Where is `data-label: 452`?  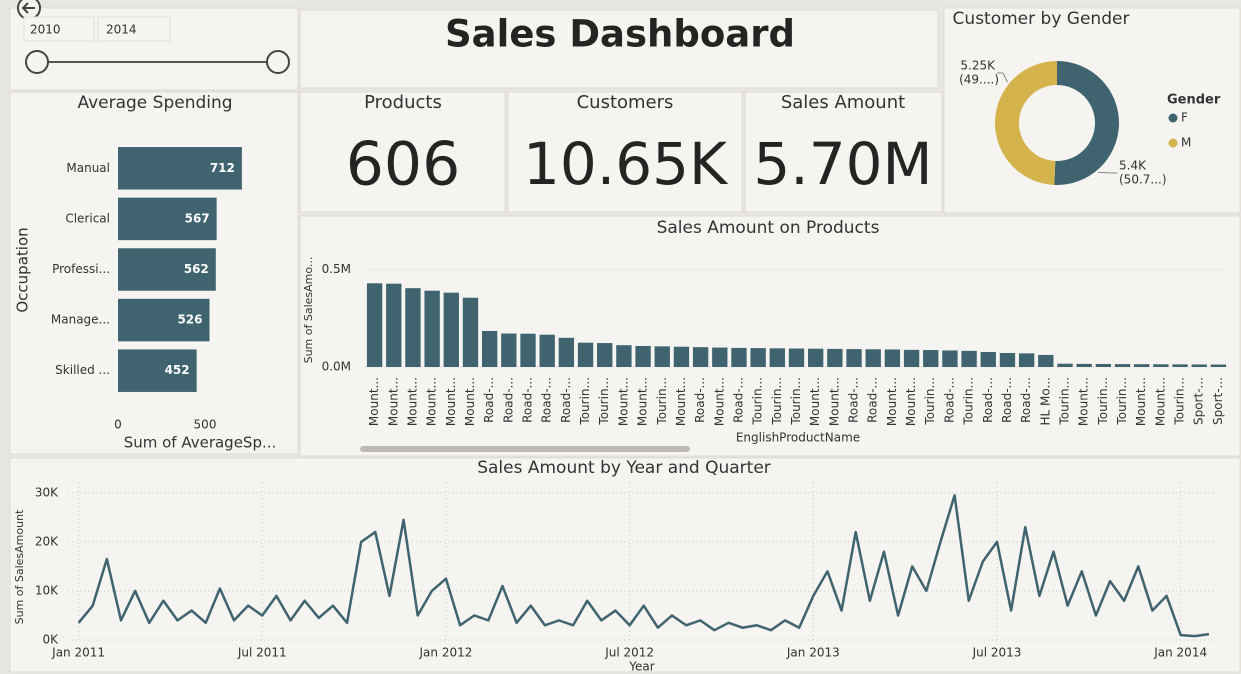
data-label: 452 is located at coordinates (177, 370).